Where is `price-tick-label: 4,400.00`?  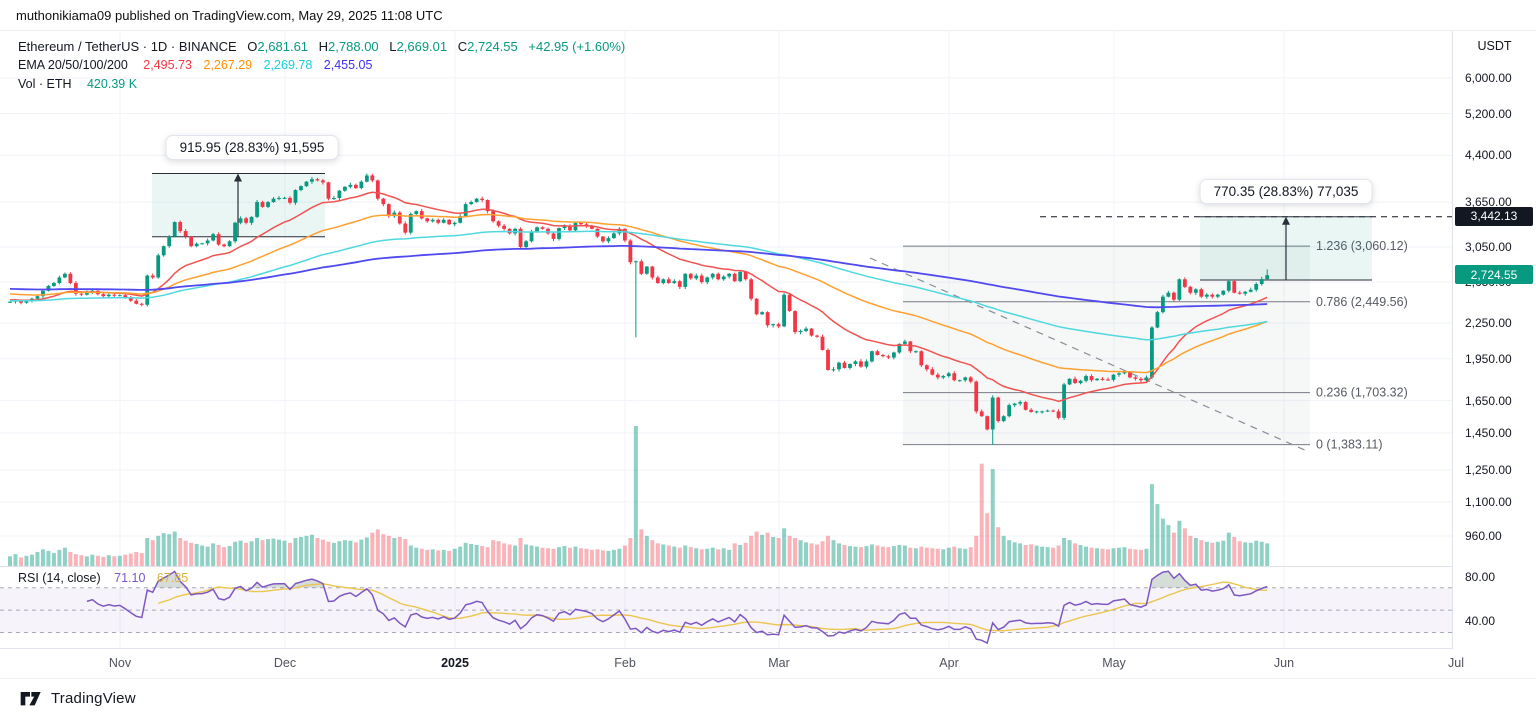
price-tick-label: 4,400.00 is located at coordinates (1488, 155).